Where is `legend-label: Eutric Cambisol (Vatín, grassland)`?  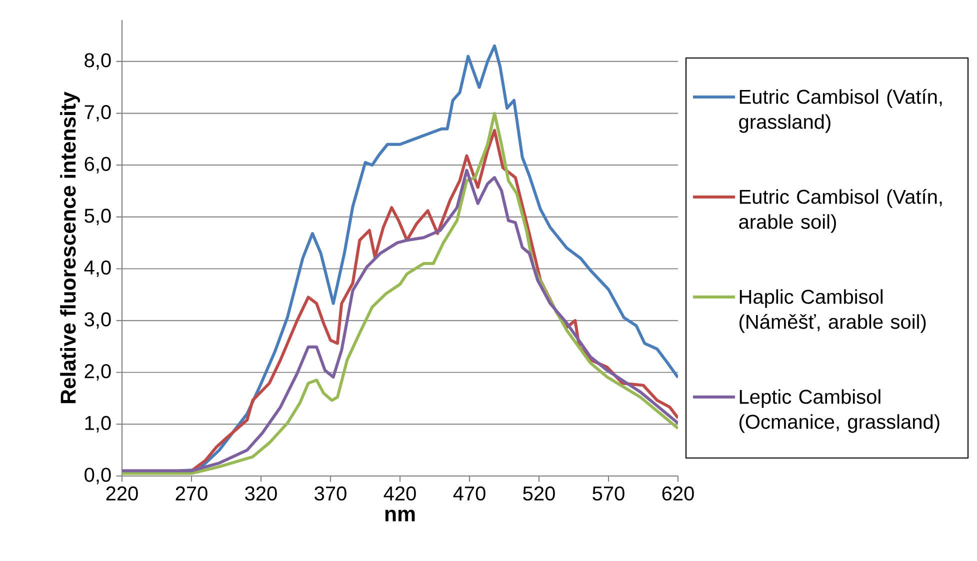
legend-label: Eutric Cambisol (Vatín, grassland) is located at coordinates (840, 110).